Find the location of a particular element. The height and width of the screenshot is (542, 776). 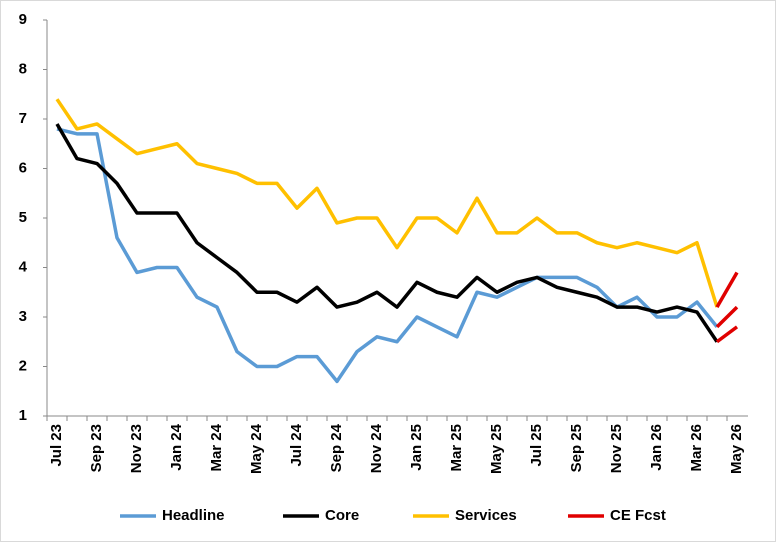

x-tick-label: Jan 24 is located at coordinates (176, 446).